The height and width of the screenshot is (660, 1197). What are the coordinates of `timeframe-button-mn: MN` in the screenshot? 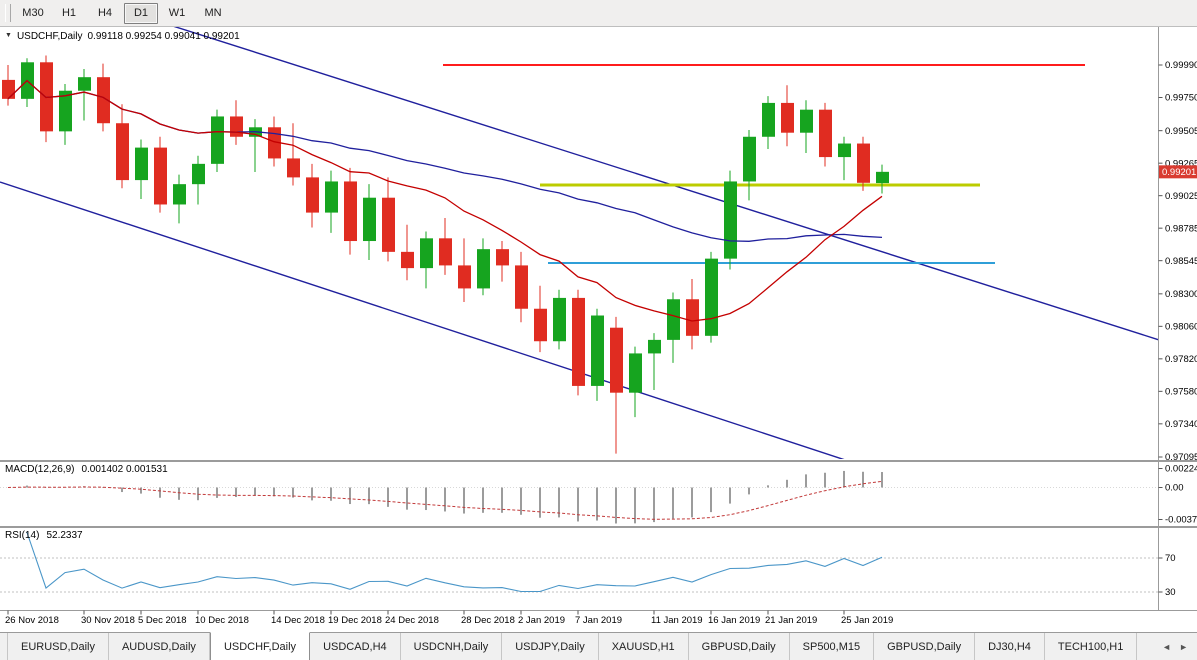 It's located at (213, 13).